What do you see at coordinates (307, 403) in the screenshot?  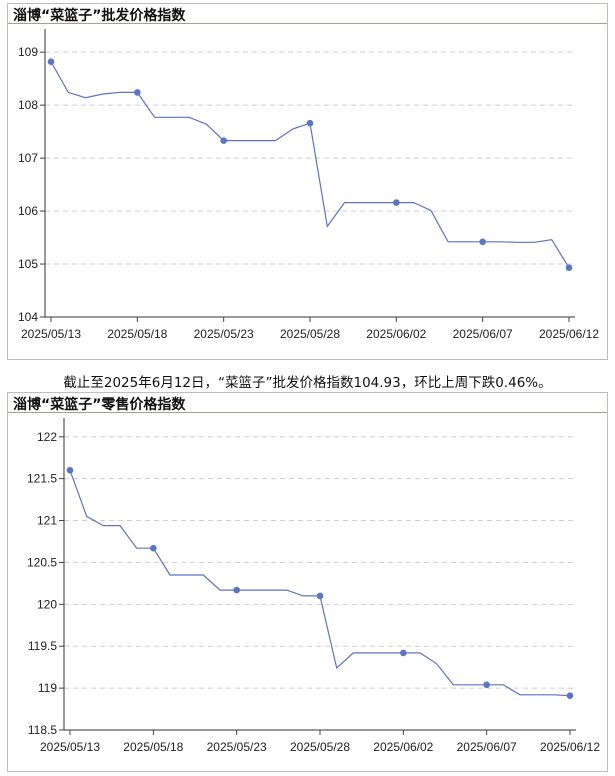 I see `retail-chart-title-bar: 淄博“菜篮子”零售价格指数` at bounding box center [307, 403].